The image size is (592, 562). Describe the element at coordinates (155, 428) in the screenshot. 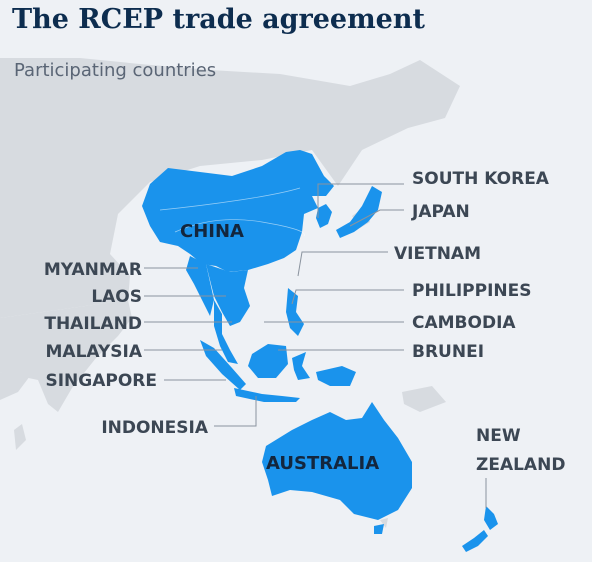

I see `label-indonesia: INDONESIA` at that location.